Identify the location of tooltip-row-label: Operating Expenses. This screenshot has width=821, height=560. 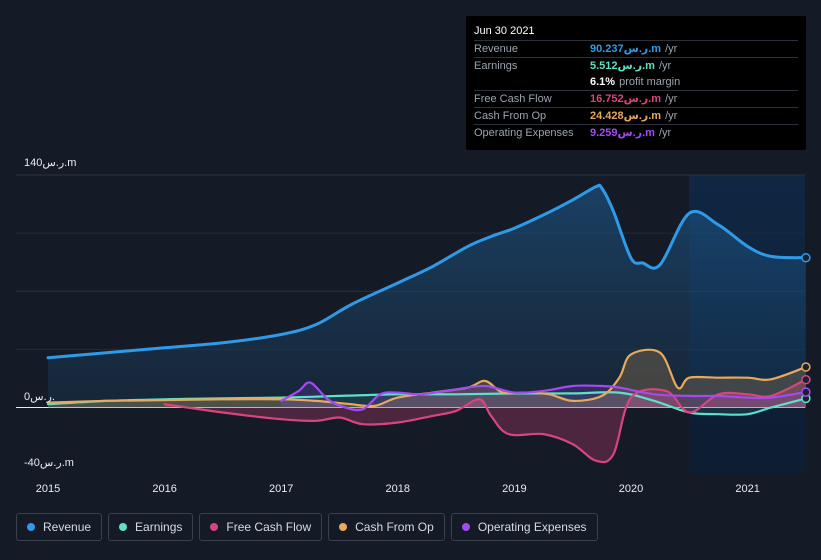
(524, 133).